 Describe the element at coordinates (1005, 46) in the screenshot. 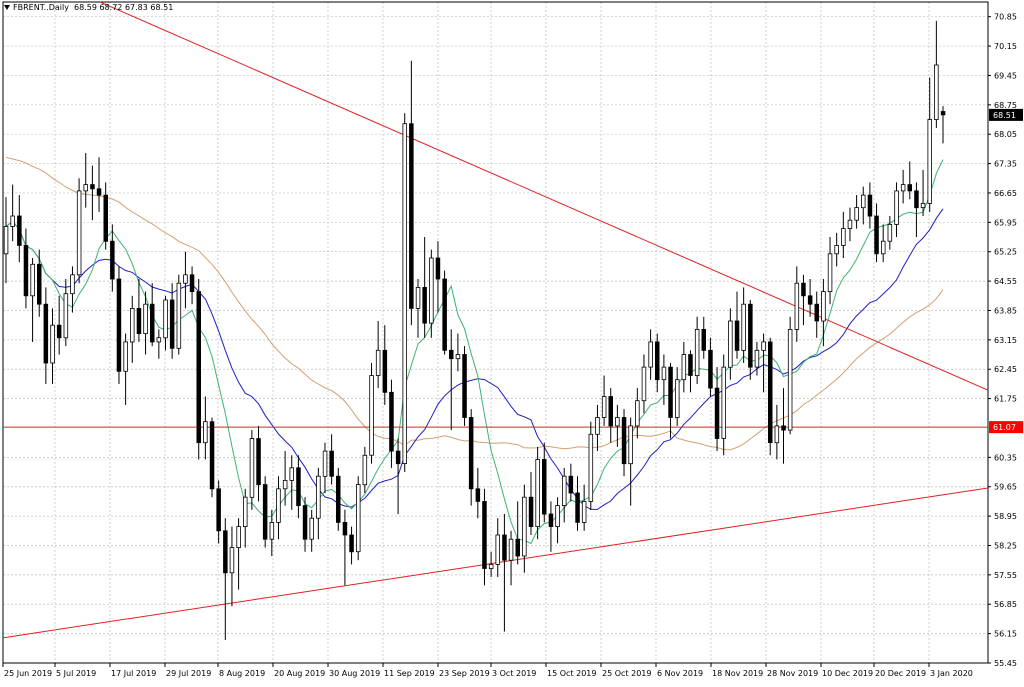

I see `price-tick-label: 70.15` at that location.